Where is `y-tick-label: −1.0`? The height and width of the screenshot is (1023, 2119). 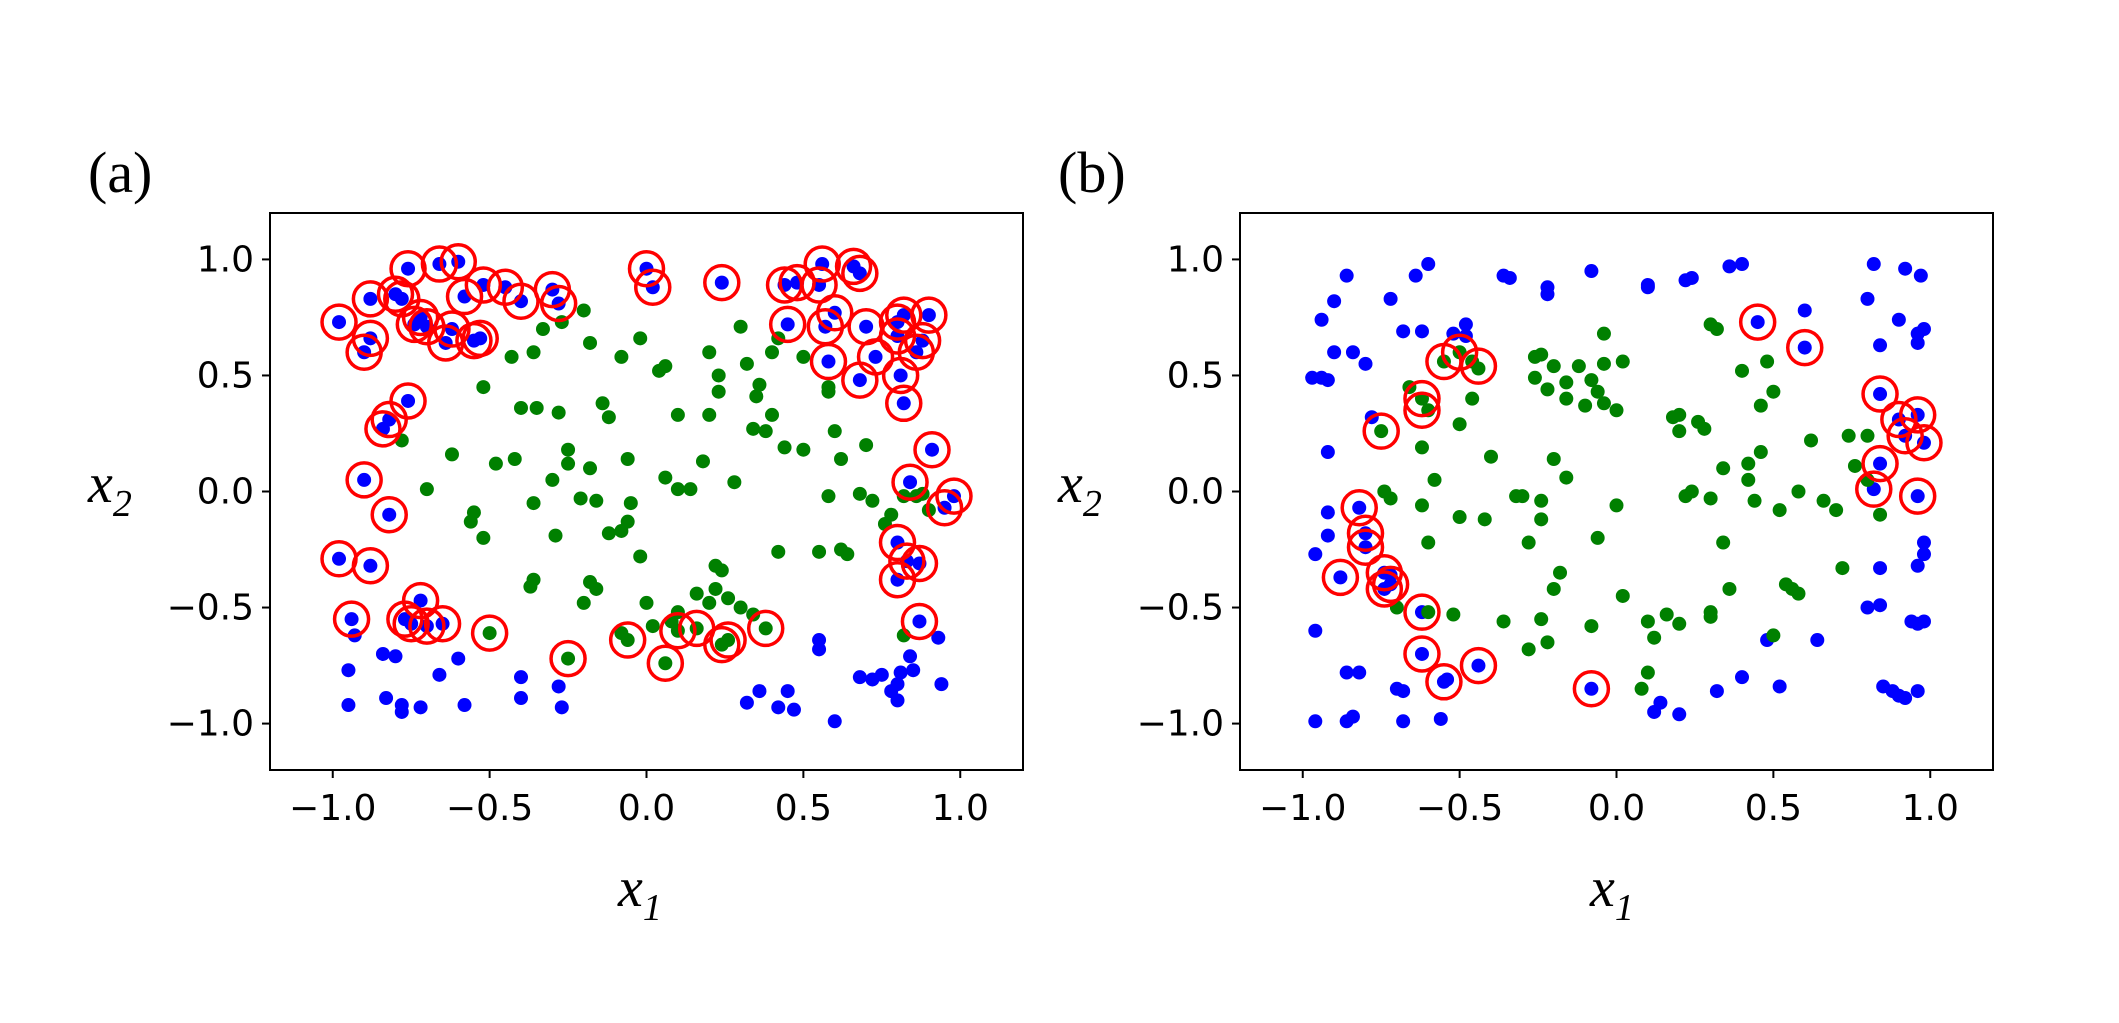 y-tick-label: −1.0 is located at coordinates (1180, 724).